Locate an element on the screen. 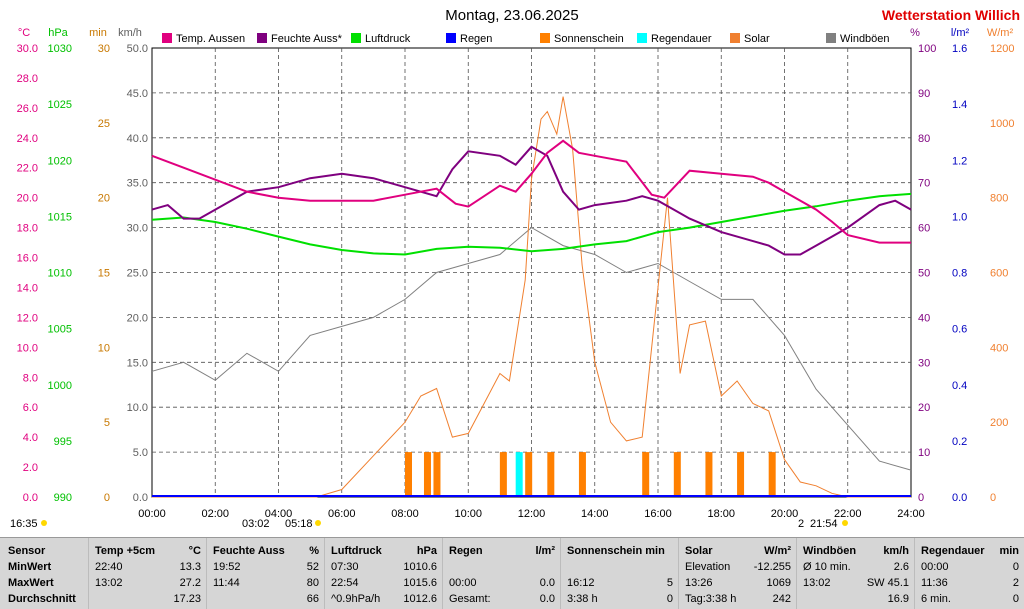  stats-column: Regen l/m² 00:00 0.0 Gesamt: 0.0 is located at coordinates (501, 573).